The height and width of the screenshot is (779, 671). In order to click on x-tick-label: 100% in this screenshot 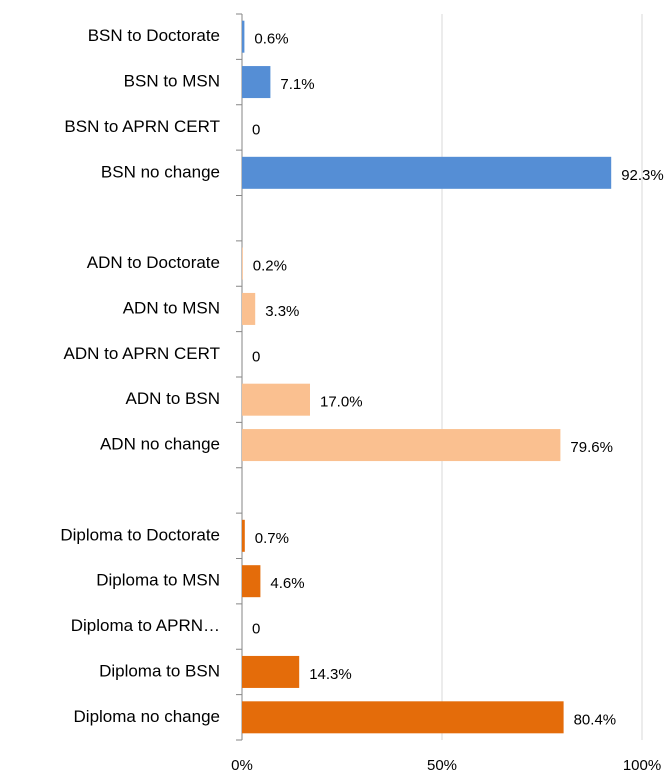, I will do `click(642, 765)`.